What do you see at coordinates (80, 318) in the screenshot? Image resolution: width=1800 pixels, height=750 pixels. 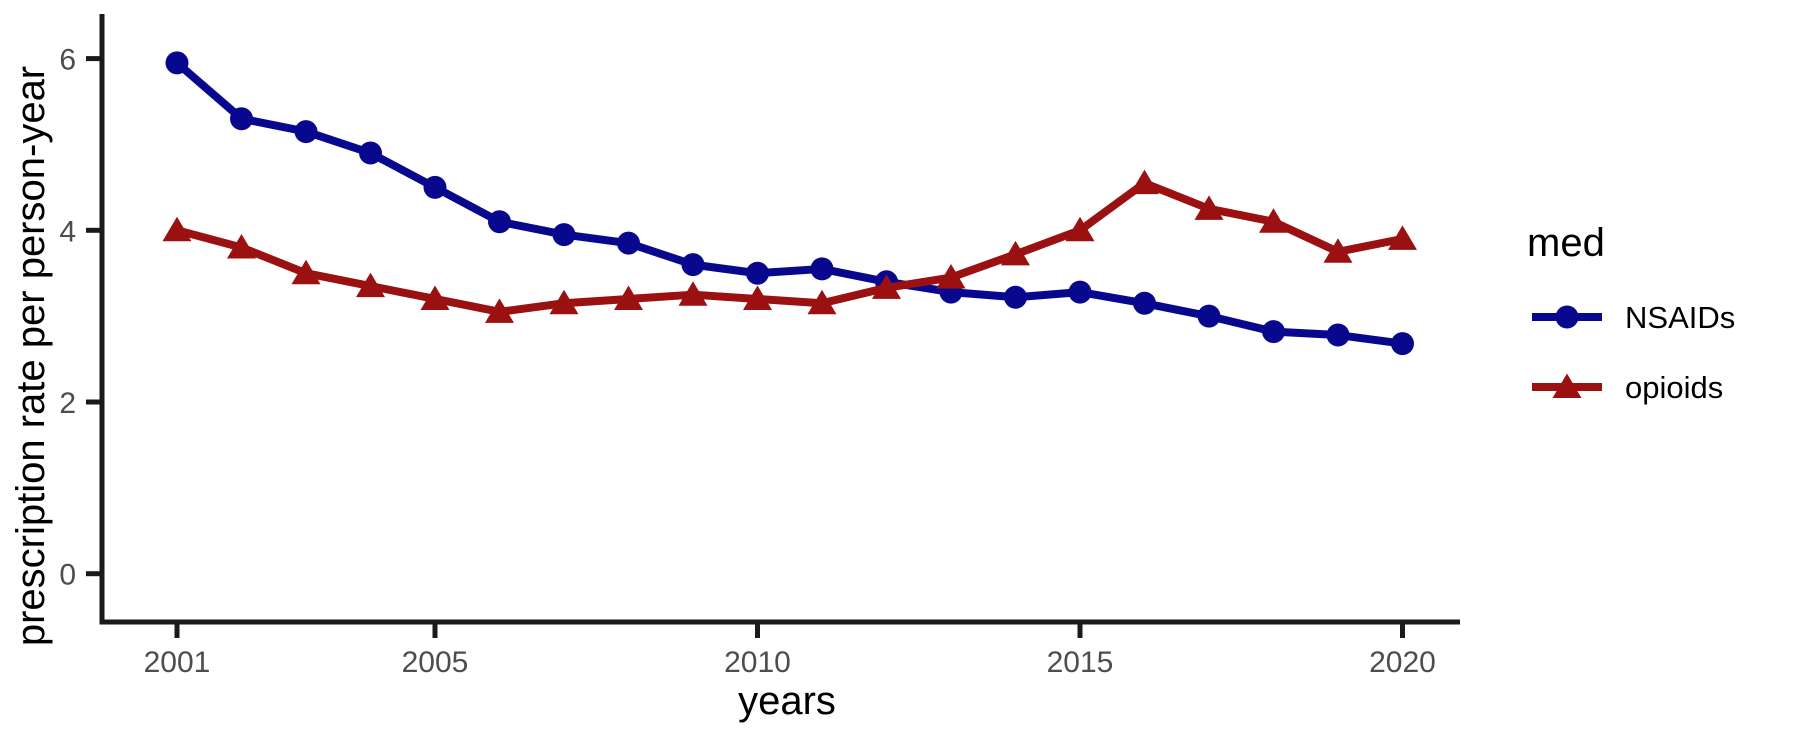 I see `y-axis: 0 2 4 6` at bounding box center [80, 318].